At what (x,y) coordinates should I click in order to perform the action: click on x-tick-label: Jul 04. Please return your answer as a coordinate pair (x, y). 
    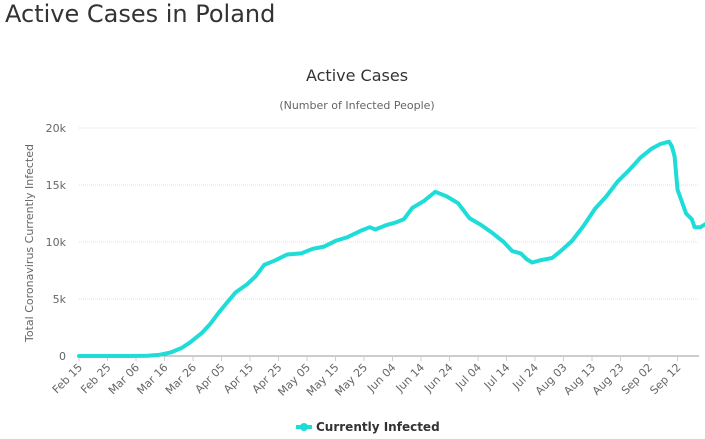
    Looking at the image, I should click on (468, 377).